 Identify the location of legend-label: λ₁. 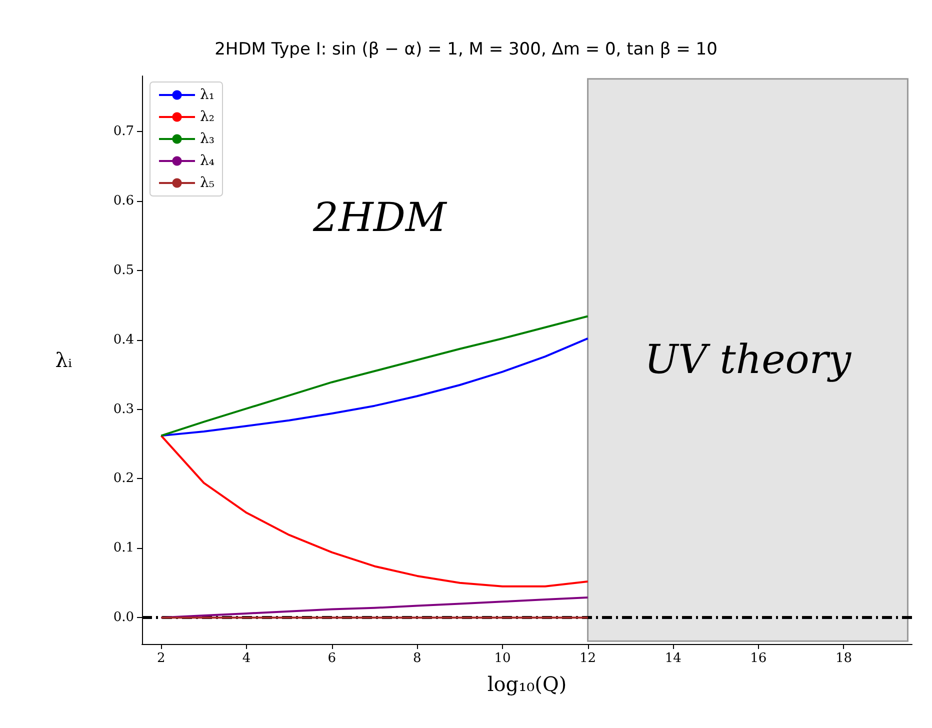
(207, 95).